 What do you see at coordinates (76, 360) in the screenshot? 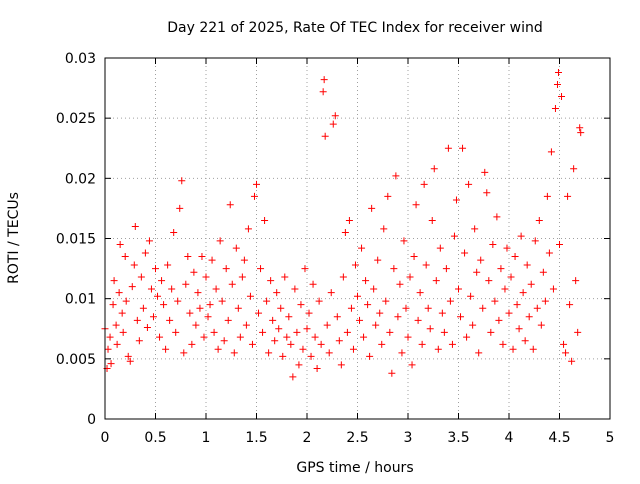
I see `y-tick-label: 0.005` at bounding box center [76, 360].